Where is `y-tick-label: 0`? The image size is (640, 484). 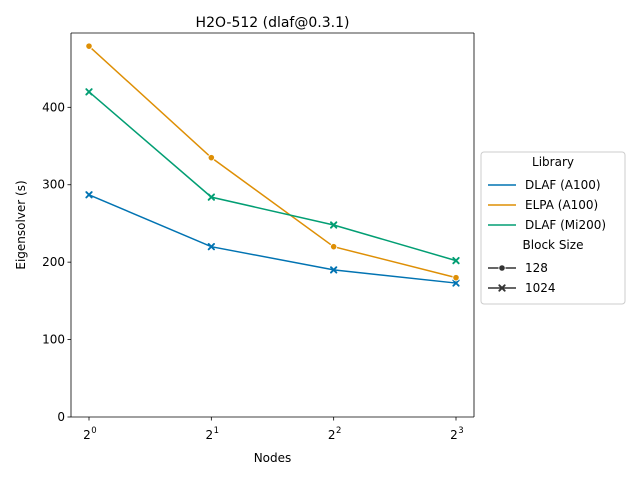 y-tick-label: 0 is located at coordinates (61, 417).